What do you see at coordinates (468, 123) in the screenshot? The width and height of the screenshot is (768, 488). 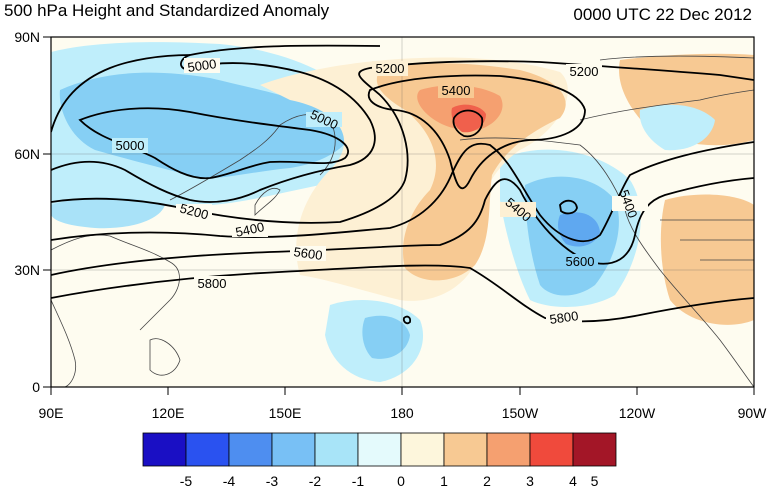 I see `contour-closed-ridge` at bounding box center [468, 123].